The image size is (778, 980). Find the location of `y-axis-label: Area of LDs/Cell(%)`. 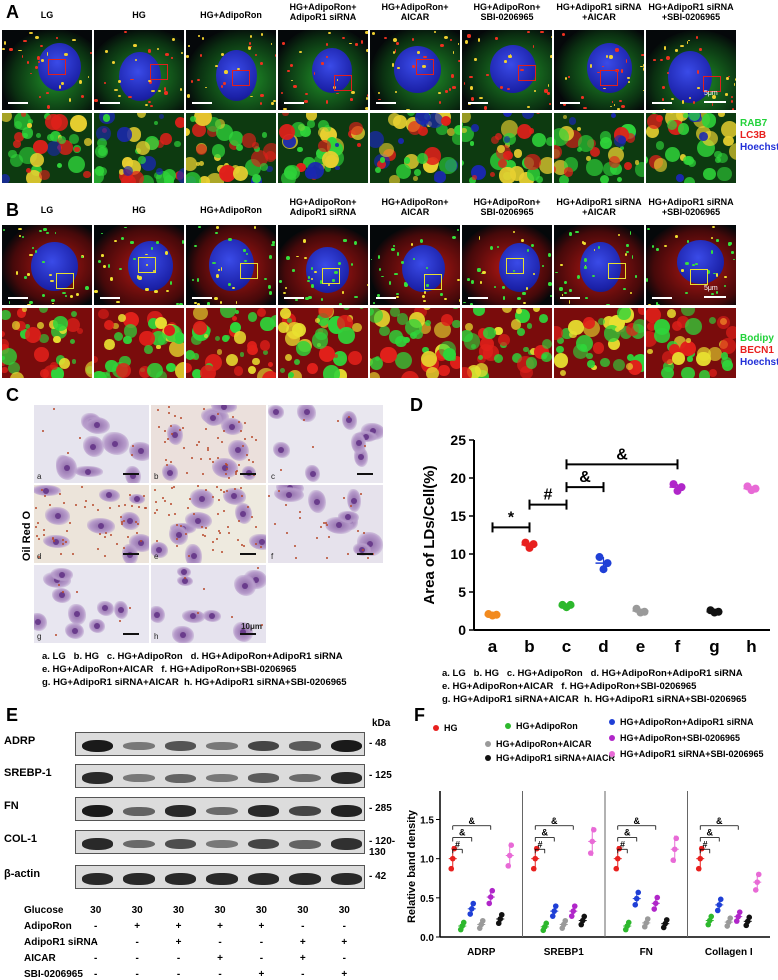

y-axis-label: Area of LDs/Cell(%) is located at coordinates (429, 534).